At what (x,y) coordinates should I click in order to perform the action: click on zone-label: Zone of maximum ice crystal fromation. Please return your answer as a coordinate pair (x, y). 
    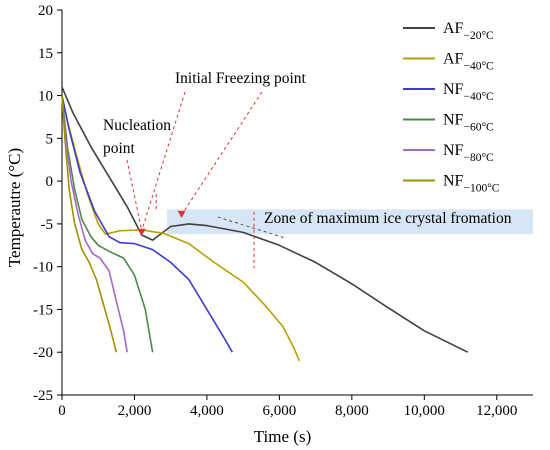
    Looking at the image, I should click on (388, 218).